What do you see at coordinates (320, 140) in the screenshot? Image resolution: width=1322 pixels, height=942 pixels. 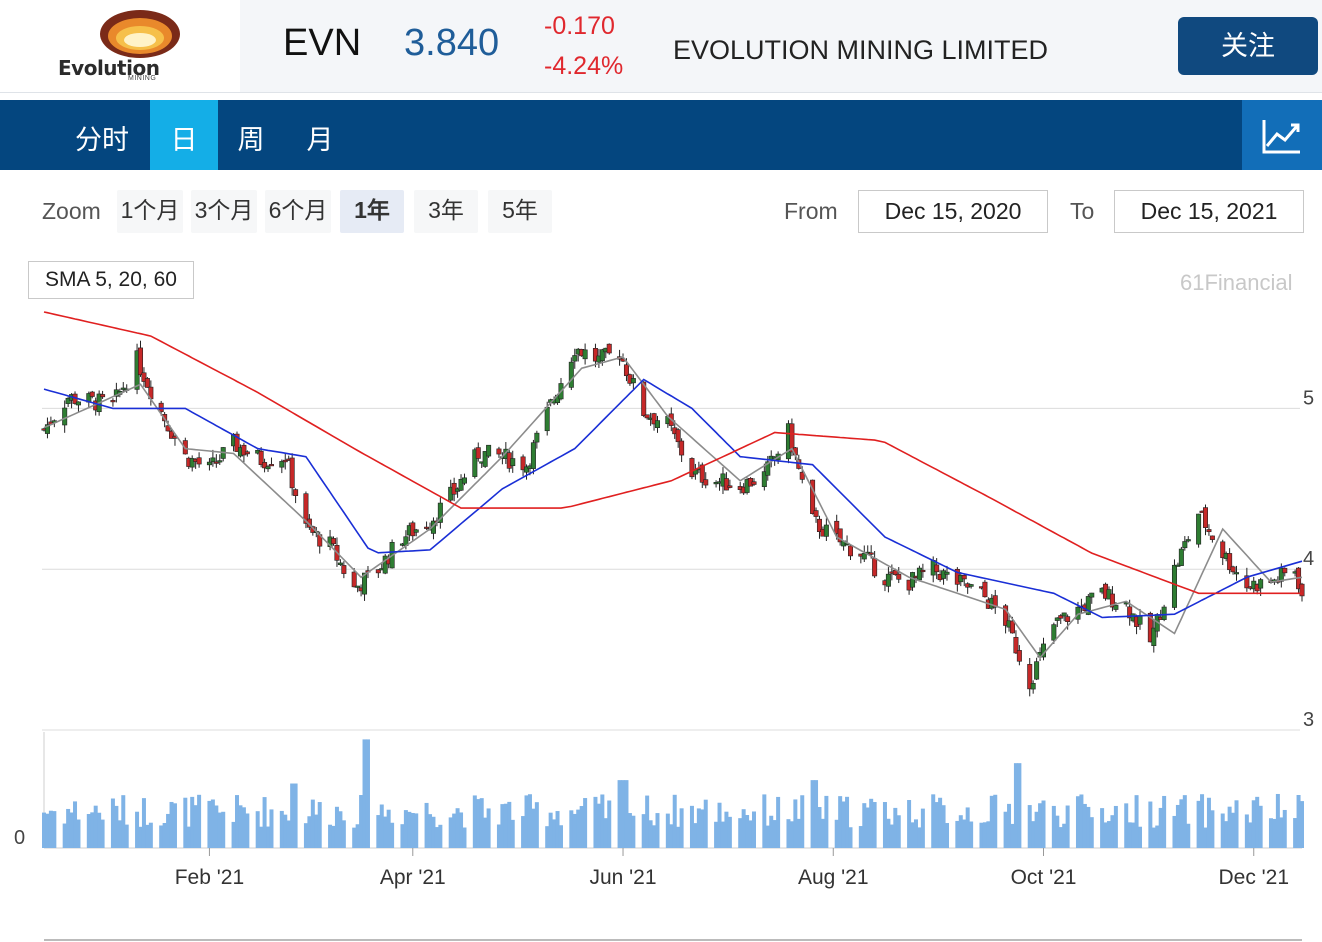 I see `tab-monthly: 月` at bounding box center [320, 140].